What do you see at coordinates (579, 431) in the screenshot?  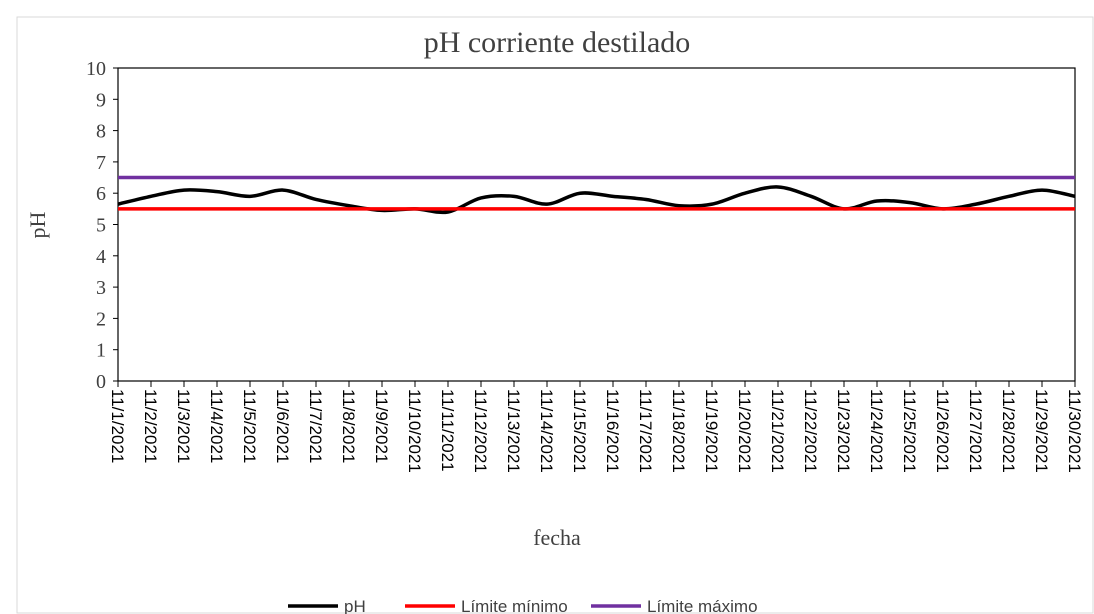 I see `x-tick-label: 11/15/2021` at bounding box center [579, 431].